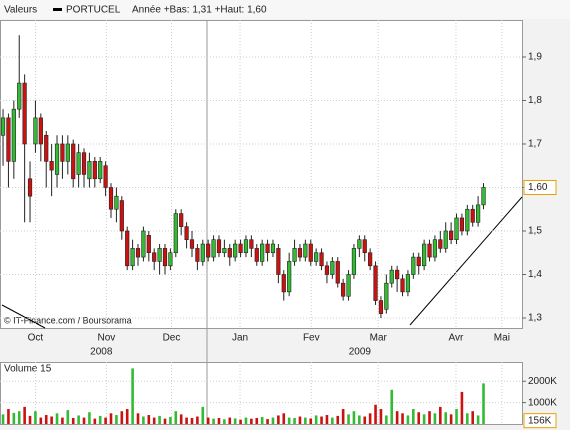 This screenshot has height=430, width=570. What do you see at coordinates (535, 144) in the screenshot?
I see `y-tick-label: 1,7` at bounding box center [535, 144].